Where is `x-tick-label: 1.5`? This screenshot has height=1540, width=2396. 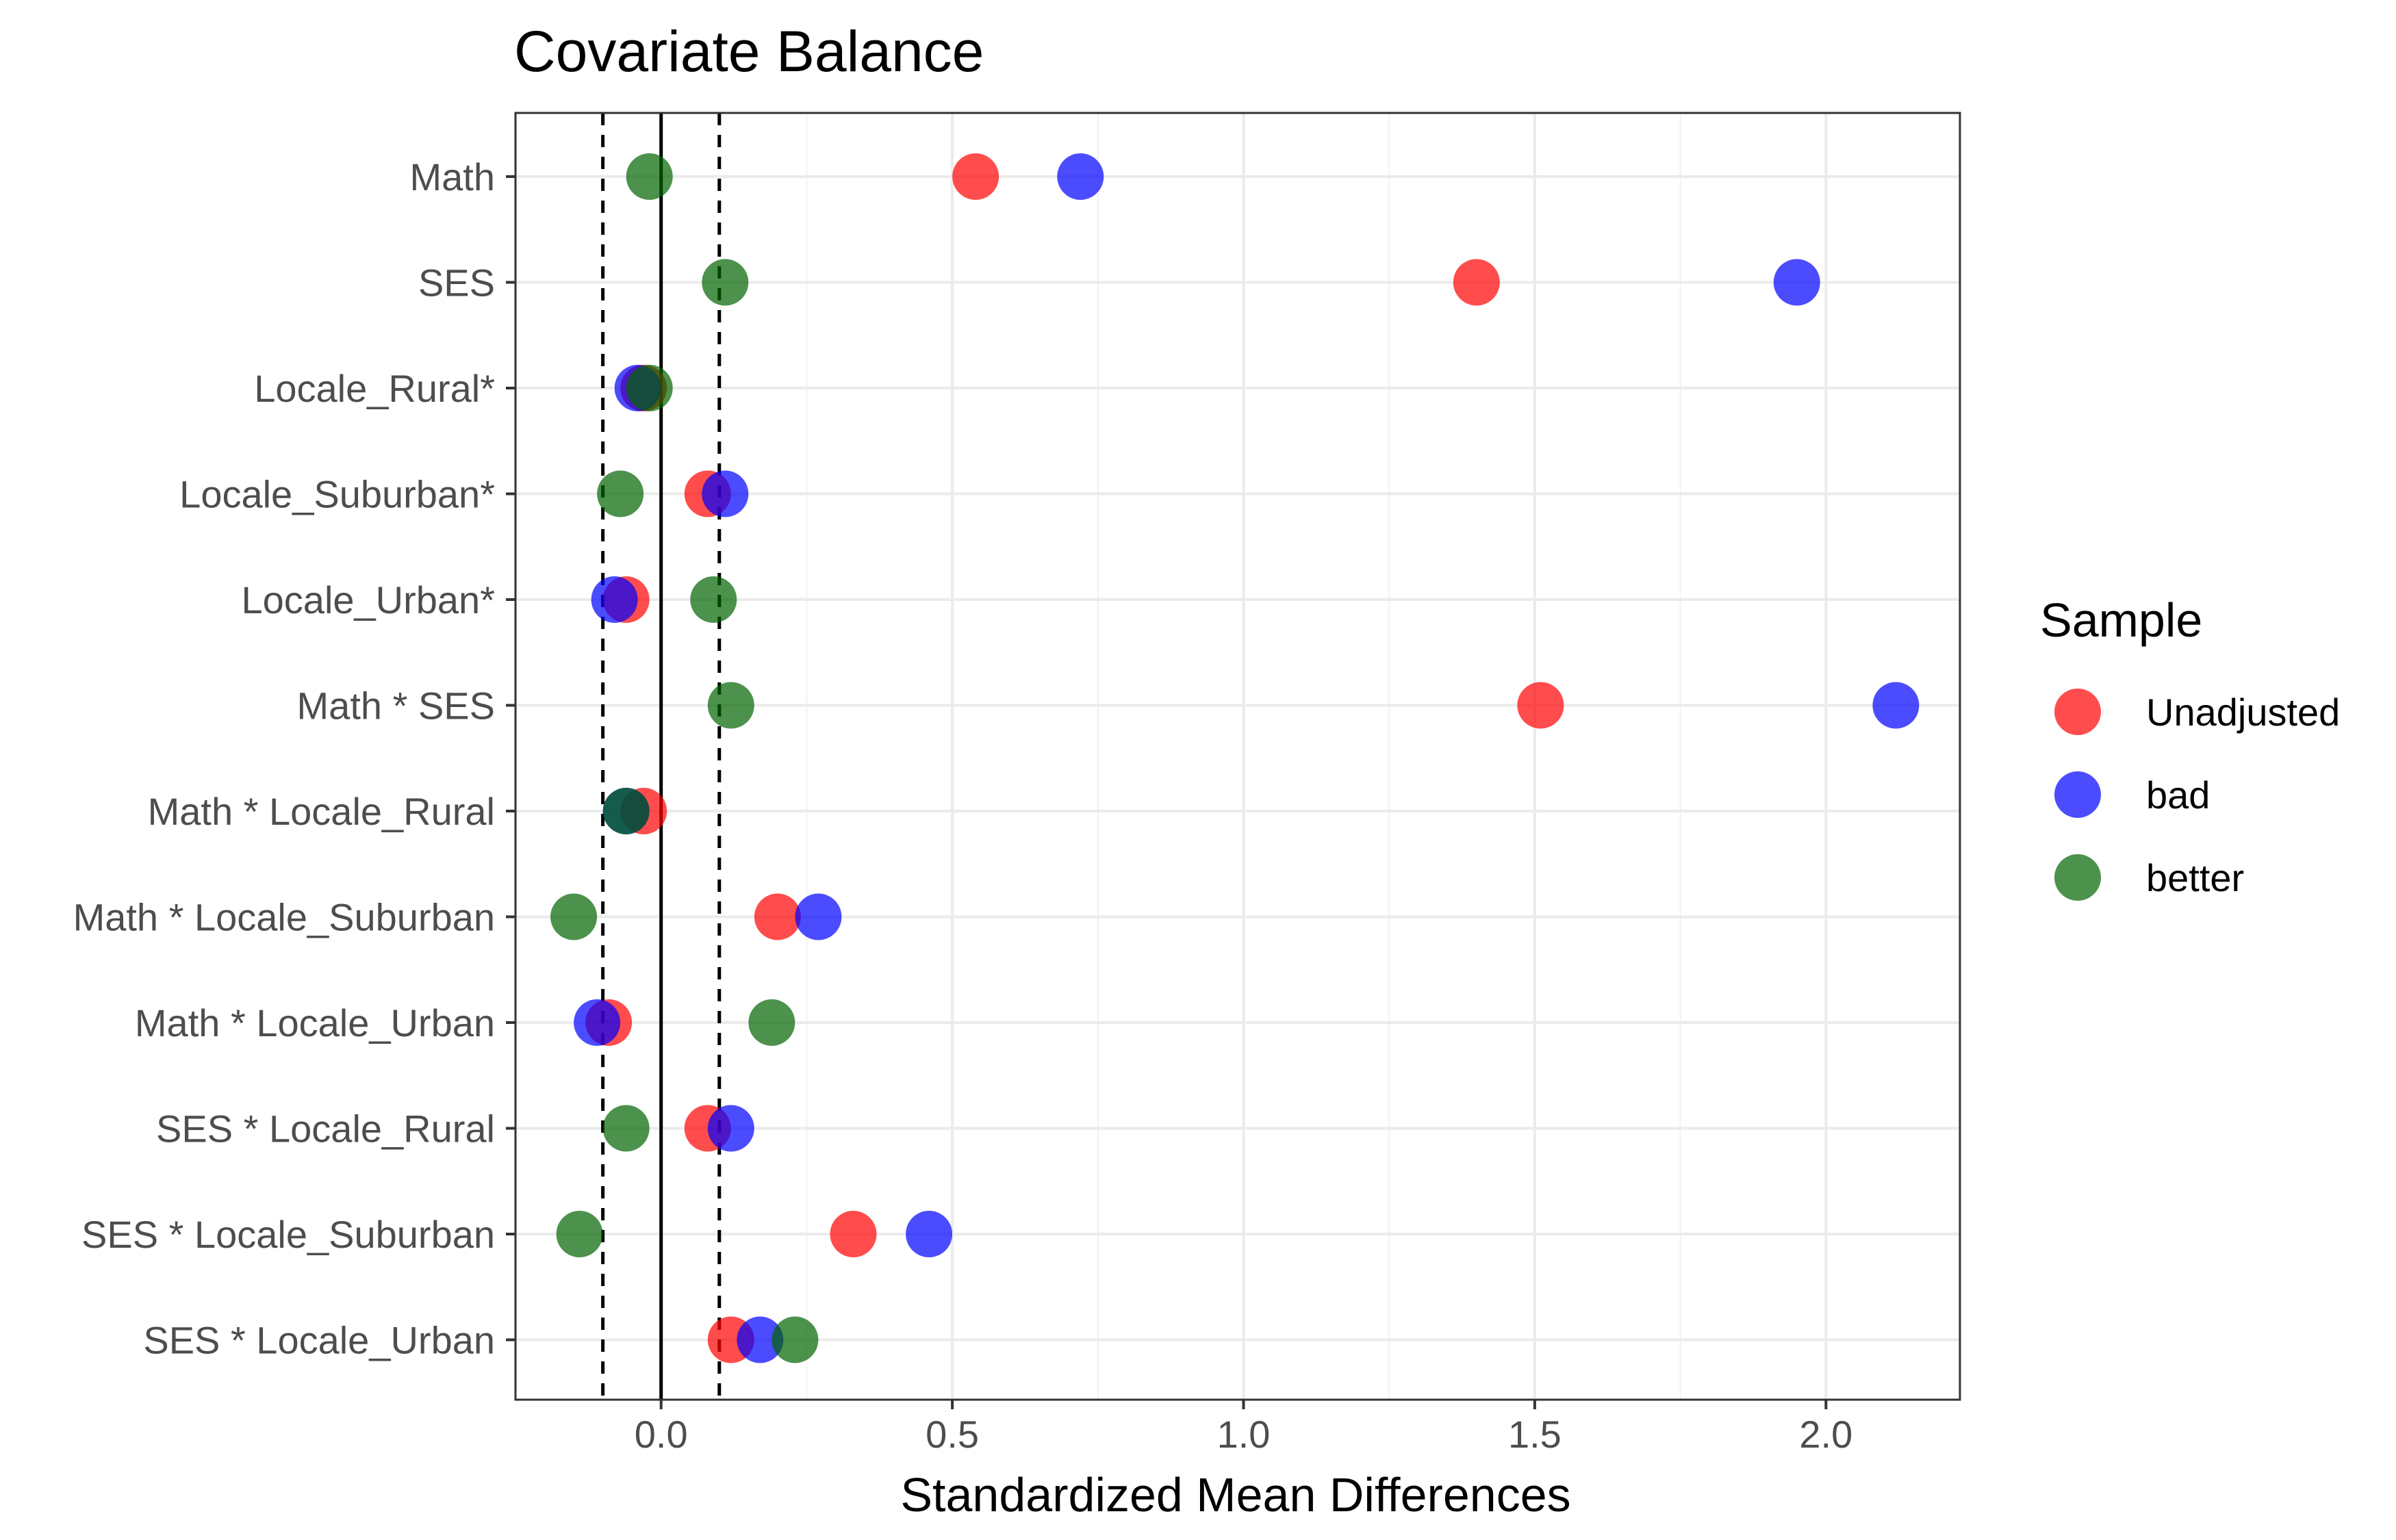
x-tick-label: 1.5 is located at coordinates (1535, 1434).